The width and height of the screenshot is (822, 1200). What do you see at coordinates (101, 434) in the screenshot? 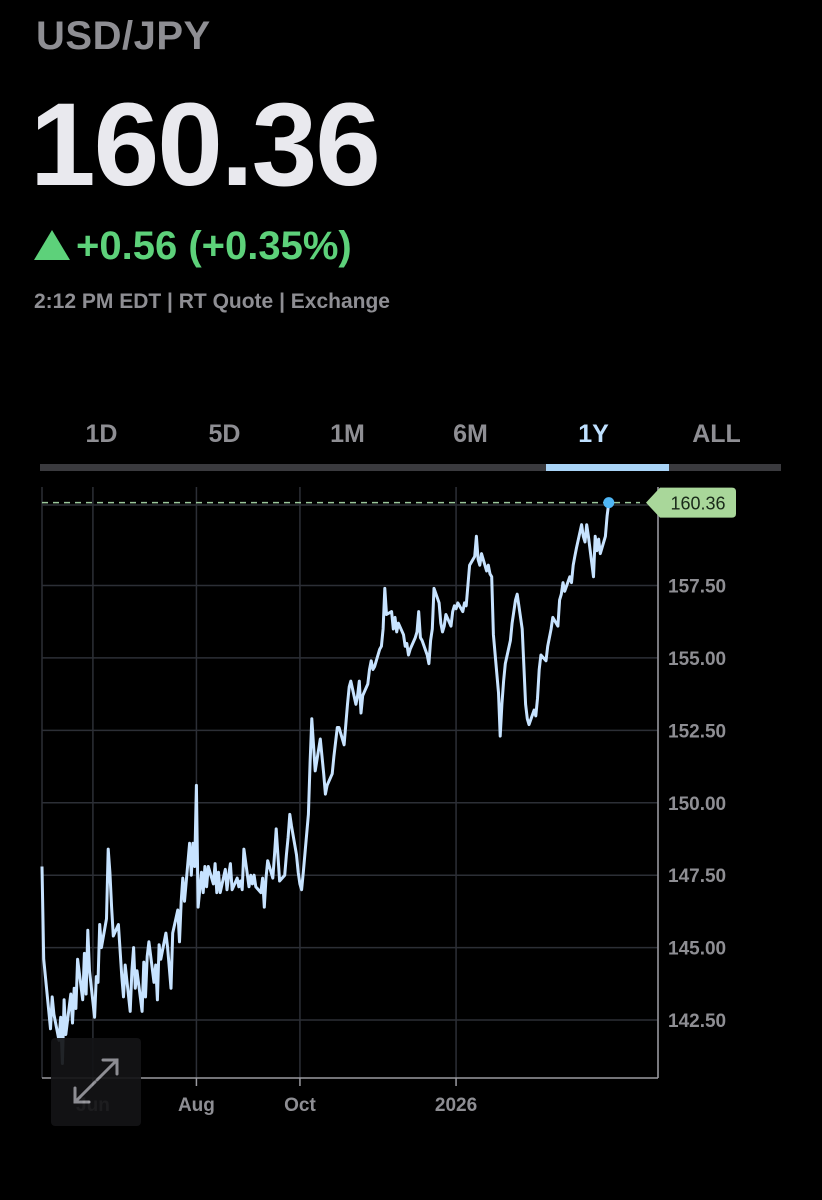
I see `tab-1d: 1D` at bounding box center [101, 434].